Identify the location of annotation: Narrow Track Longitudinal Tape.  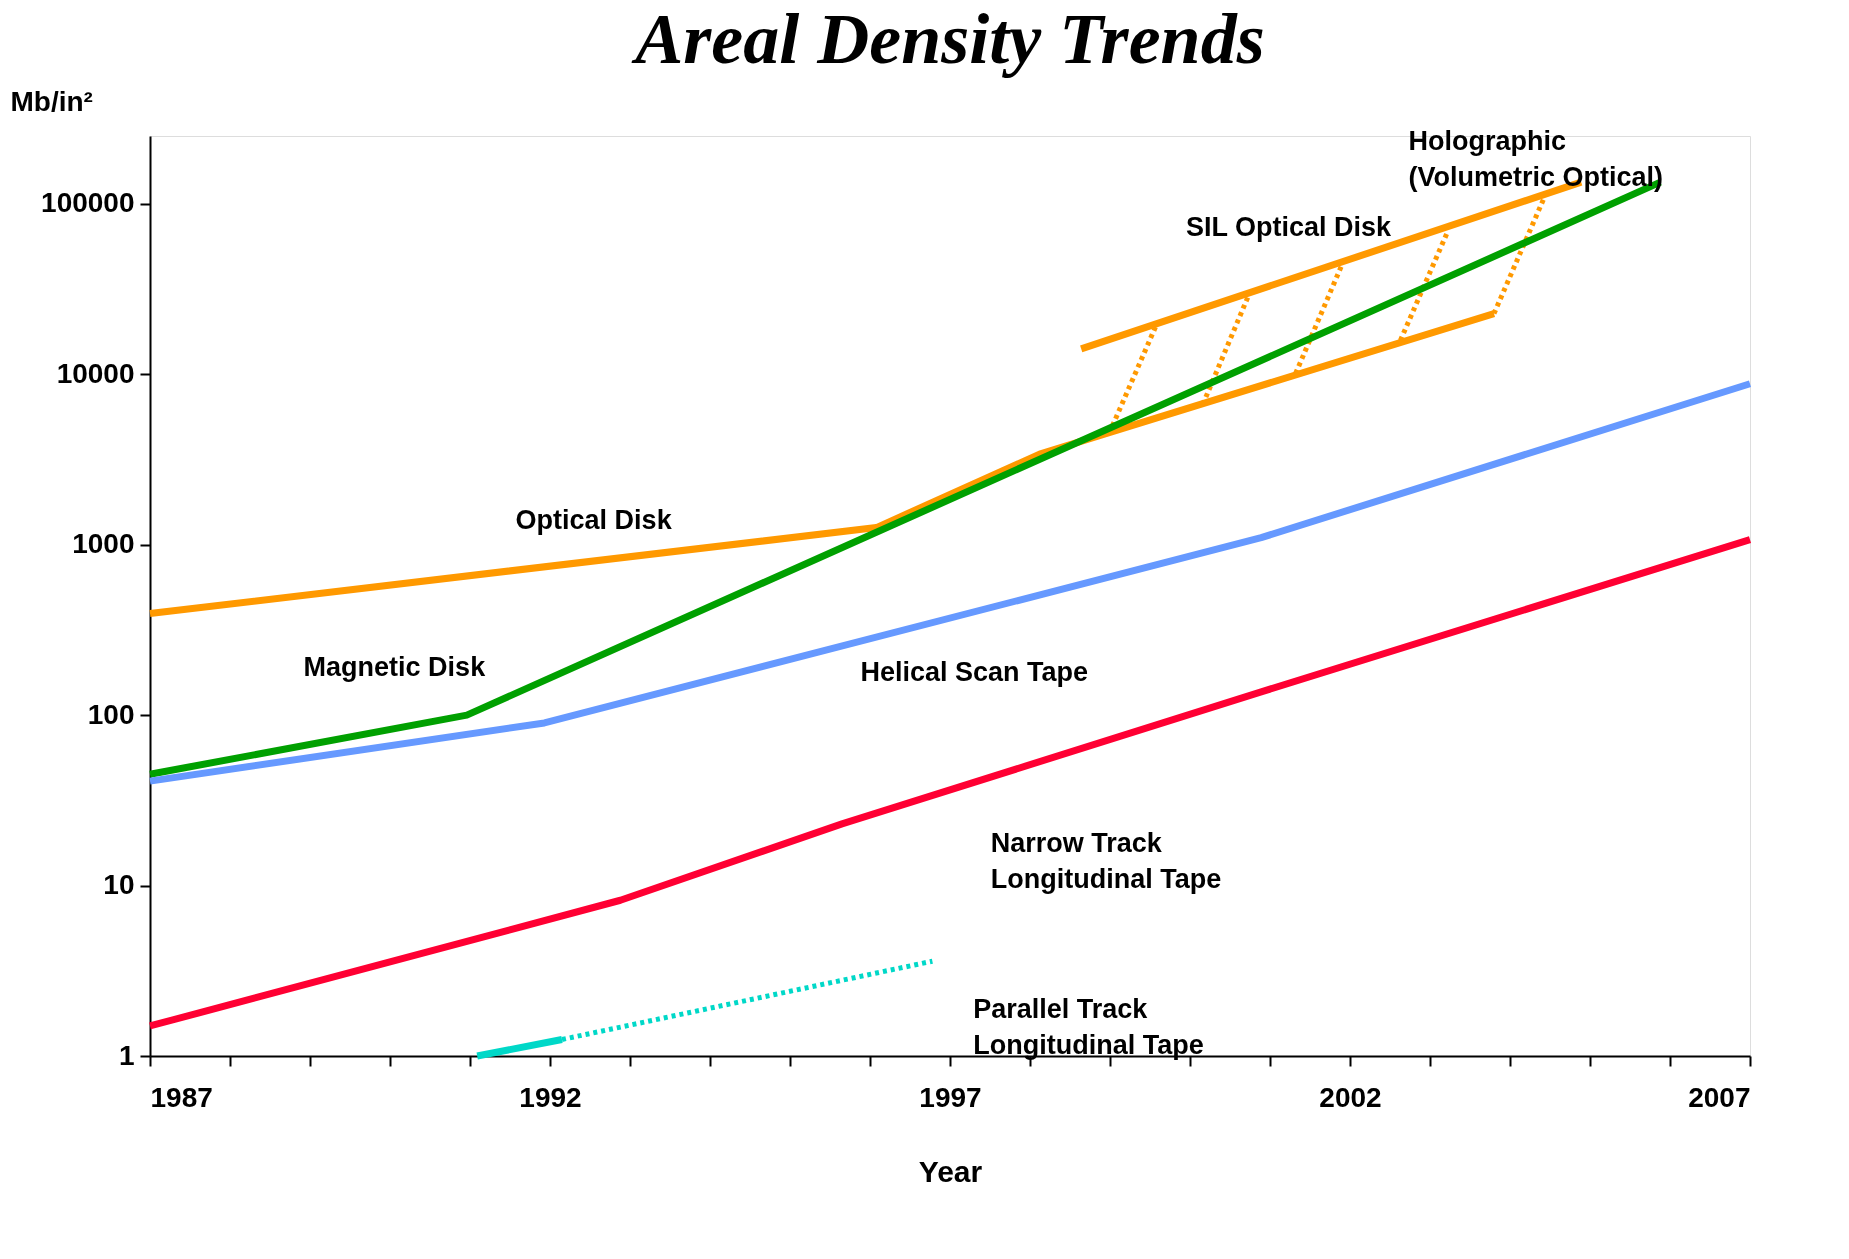
(1106, 861).